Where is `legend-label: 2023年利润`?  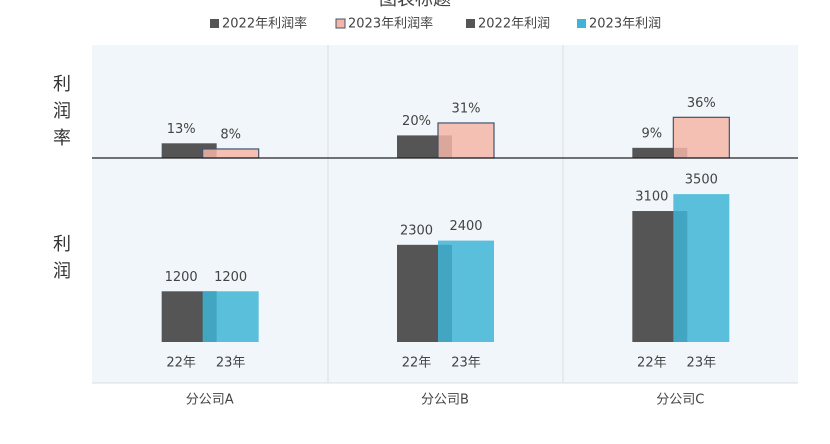 legend-label: 2023年利润 is located at coordinates (625, 24).